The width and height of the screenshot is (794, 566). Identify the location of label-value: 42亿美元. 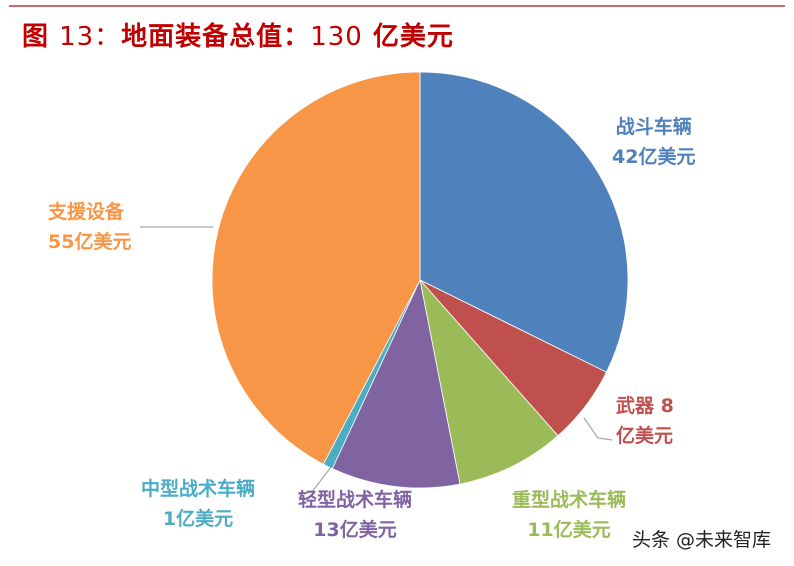
(654, 157).